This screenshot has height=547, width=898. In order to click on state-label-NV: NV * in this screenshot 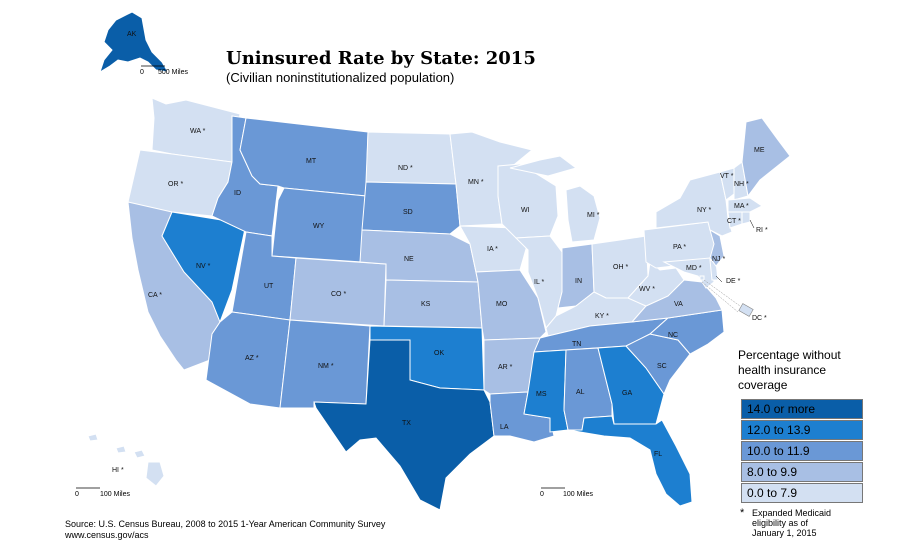, I will do `click(203, 266)`.